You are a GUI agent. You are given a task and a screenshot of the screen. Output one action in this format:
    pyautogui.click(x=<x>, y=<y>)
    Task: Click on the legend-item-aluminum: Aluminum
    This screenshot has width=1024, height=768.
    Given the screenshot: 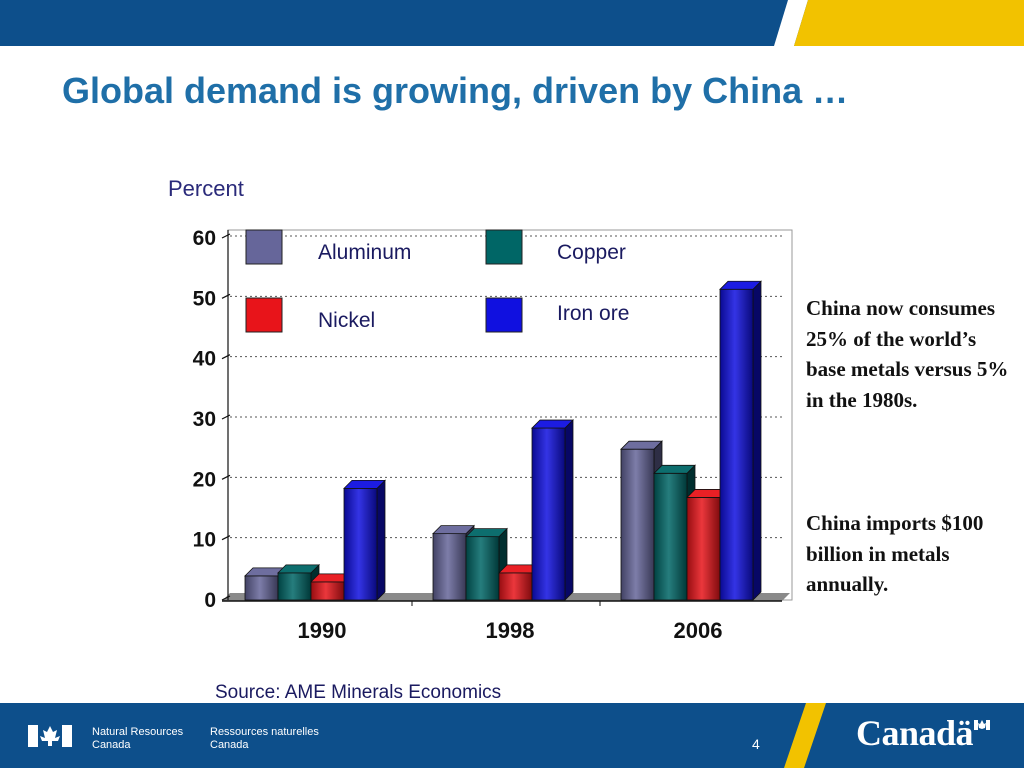 What is the action you would take?
    pyautogui.click(x=328, y=247)
    